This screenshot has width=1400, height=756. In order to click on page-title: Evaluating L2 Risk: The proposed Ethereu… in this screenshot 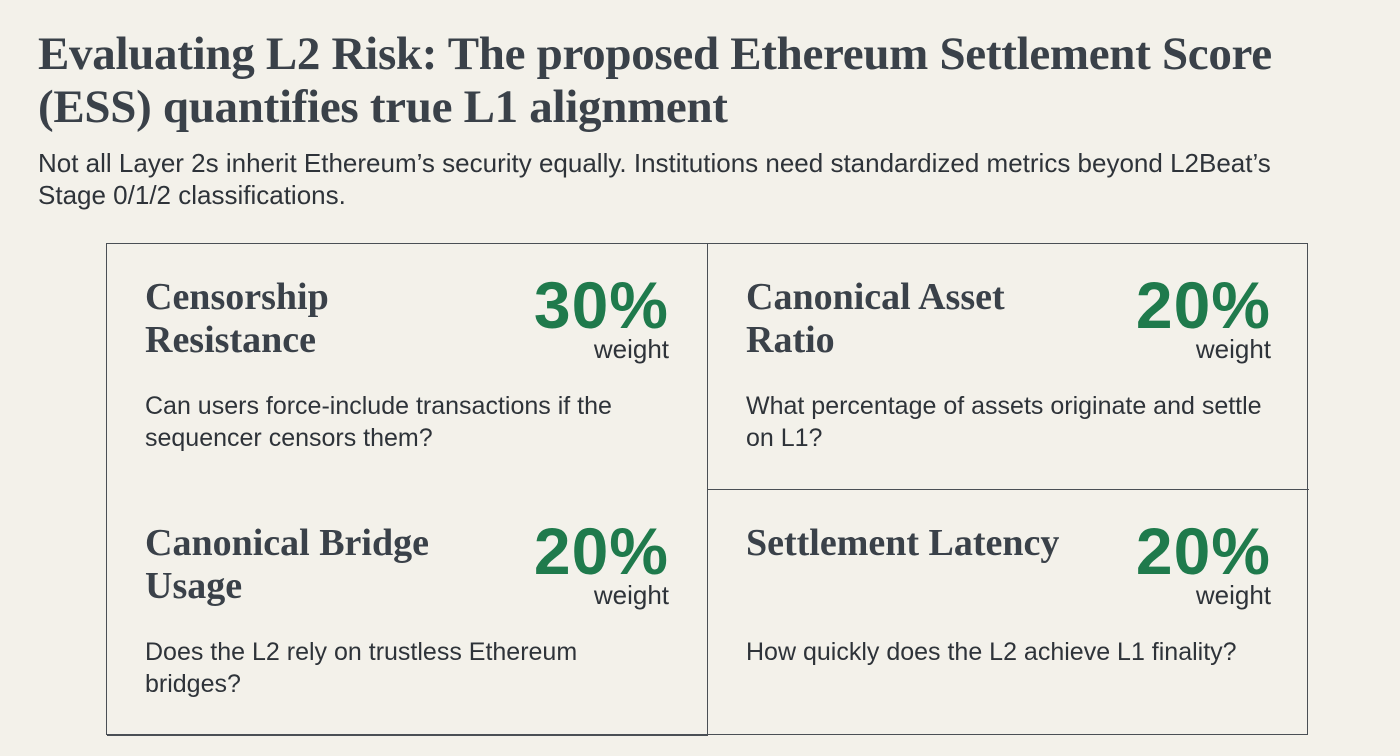, I will do `click(655, 80)`.